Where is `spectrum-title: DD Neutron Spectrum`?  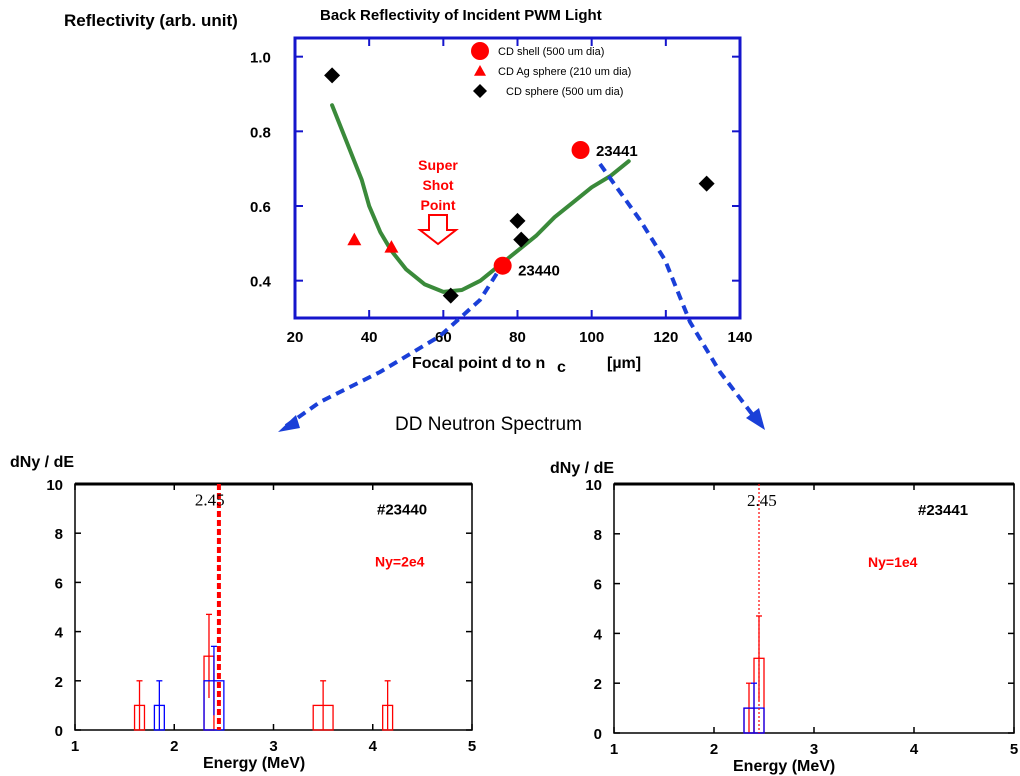 spectrum-title: DD Neutron Spectrum is located at coordinates (488, 424).